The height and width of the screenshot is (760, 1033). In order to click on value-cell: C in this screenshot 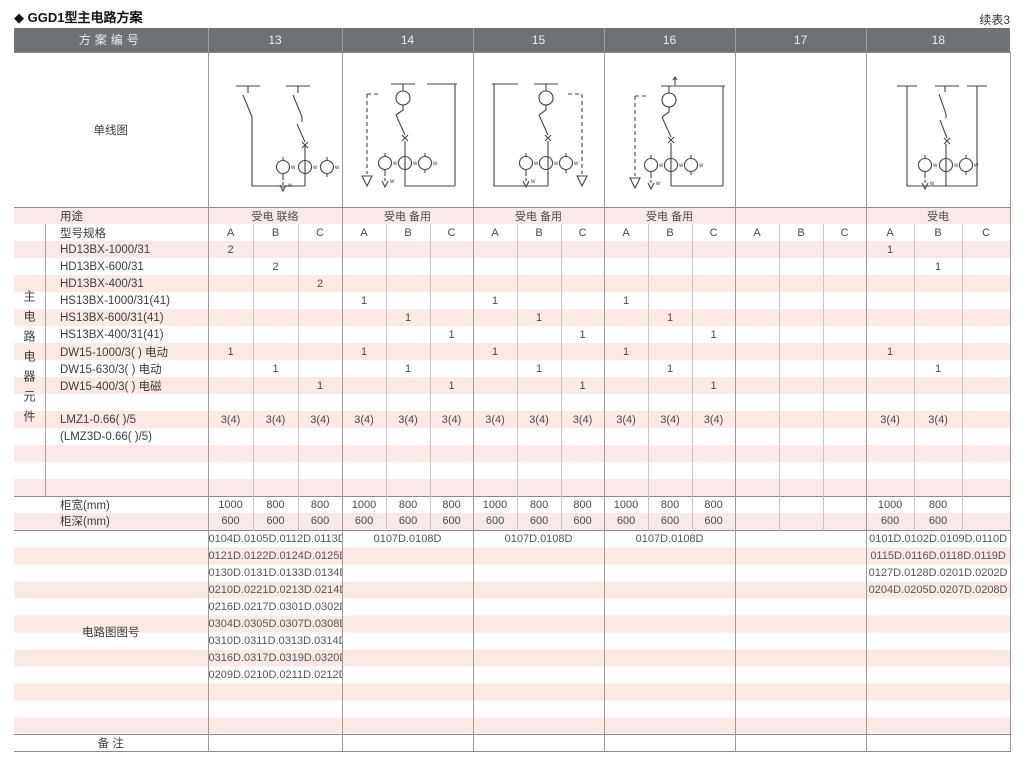, I will do `click(714, 232)`.